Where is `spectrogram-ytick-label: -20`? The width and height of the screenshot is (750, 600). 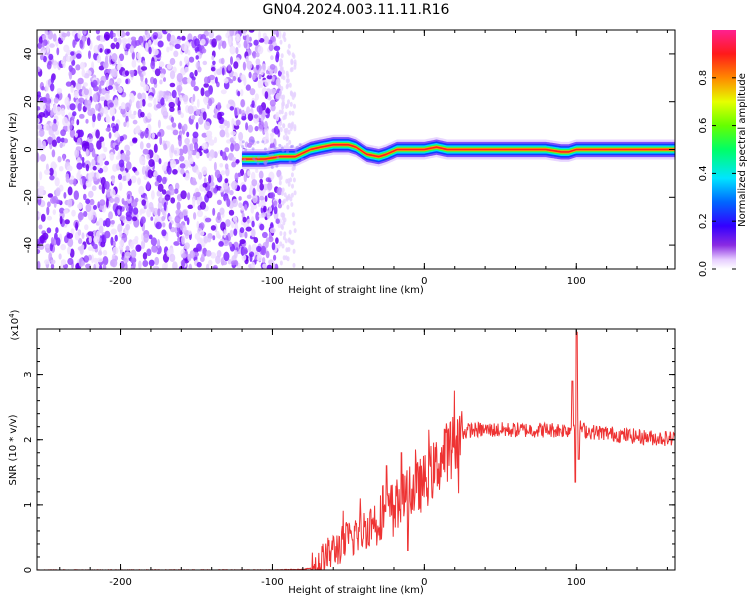 spectrogram-ytick-label: -20 is located at coordinates (28, 197).